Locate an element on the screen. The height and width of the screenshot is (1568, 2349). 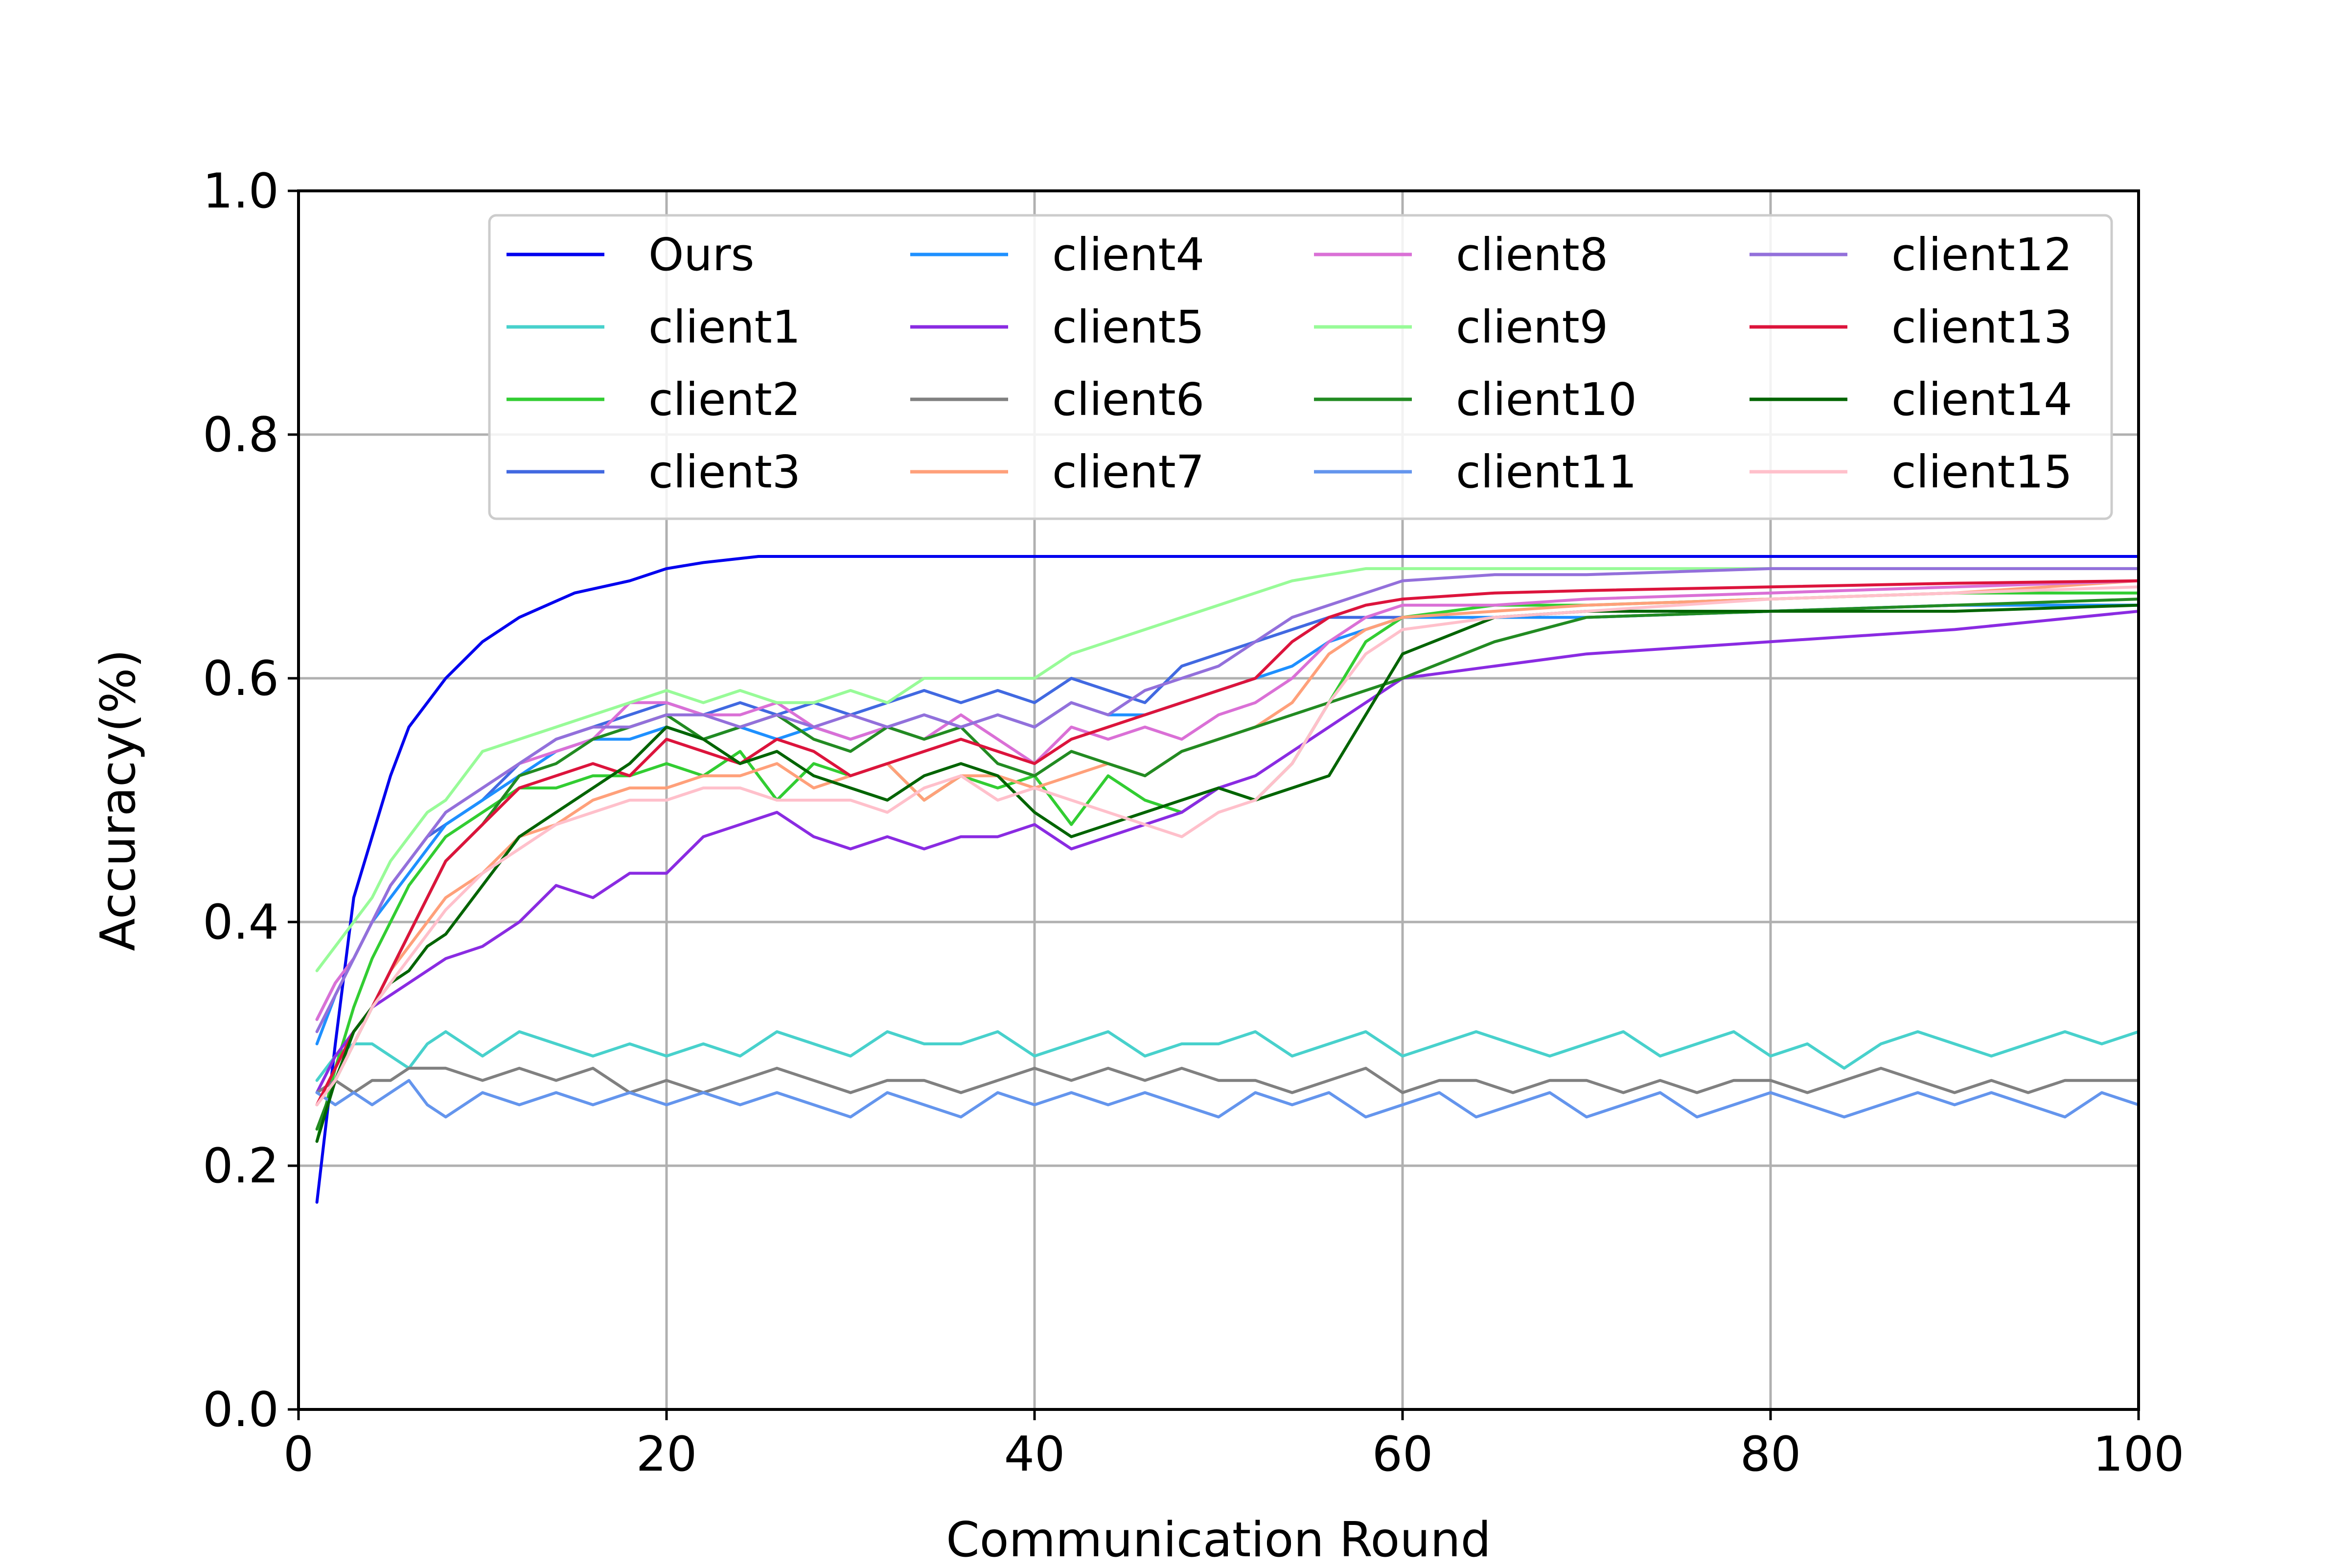
legend-label: client2 is located at coordinates (724, 399).